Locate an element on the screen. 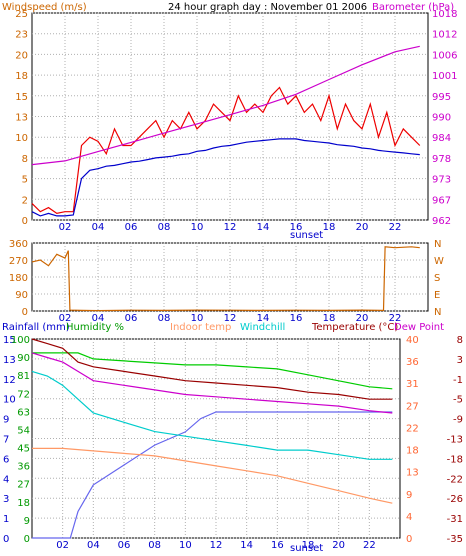 This screenshot has width=466, height=556. temperature-line is located at coordinates (212, 369).